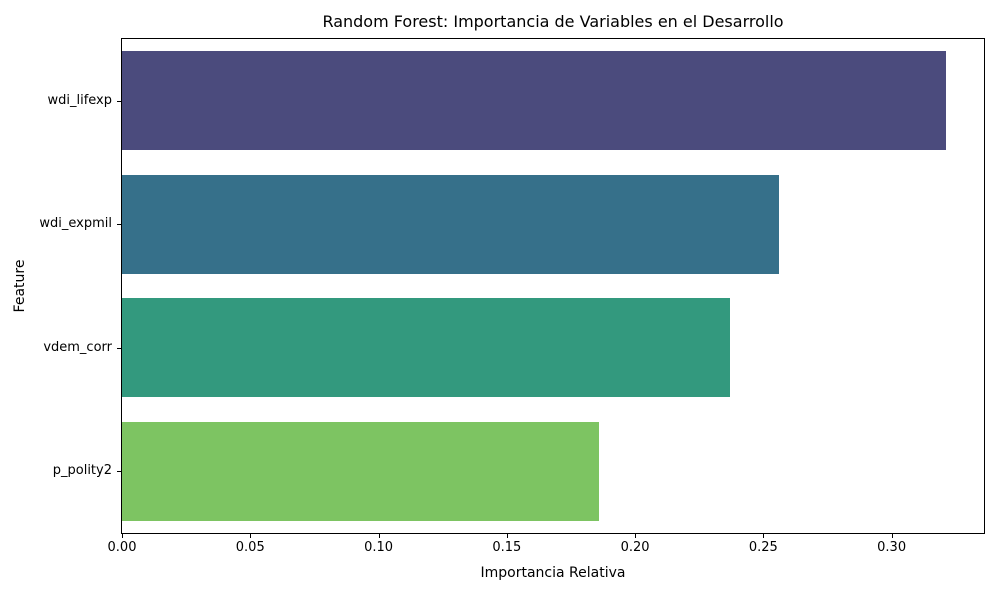  I want to click on ytick-label-wdi_expmil: wdi_expmil, so click(75, 224).